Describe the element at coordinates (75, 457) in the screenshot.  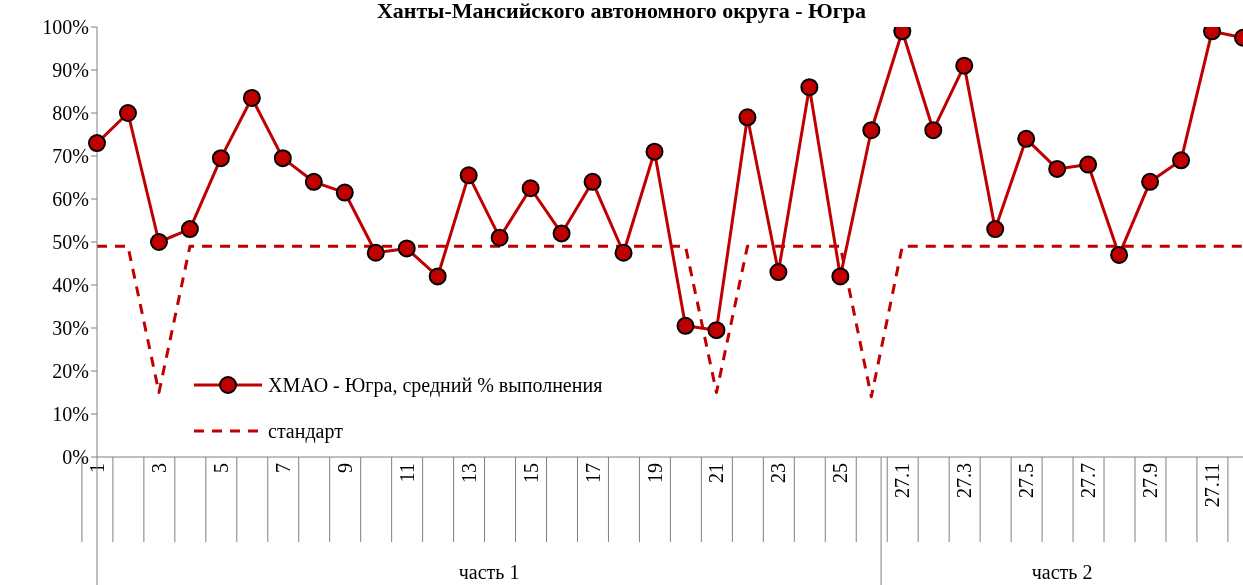
I see `y-tick-label: 0%` at that location.